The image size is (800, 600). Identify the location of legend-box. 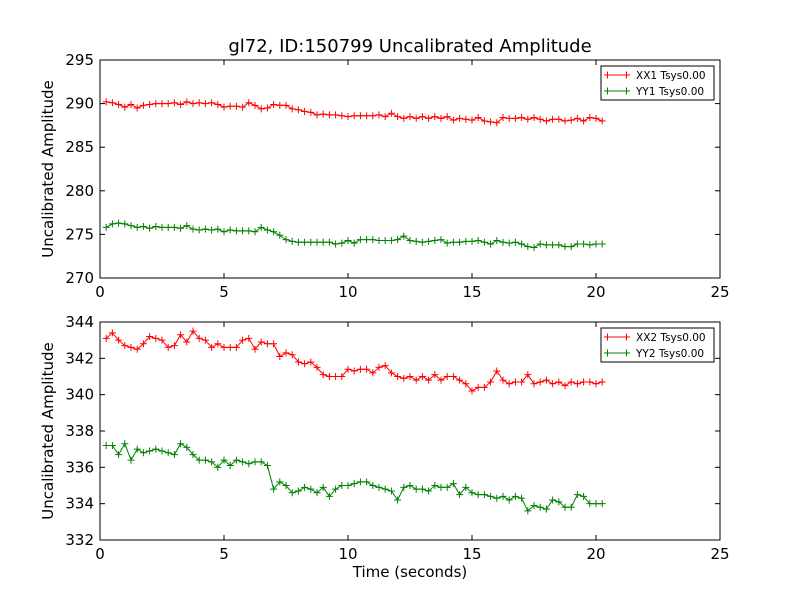
(657, 83).